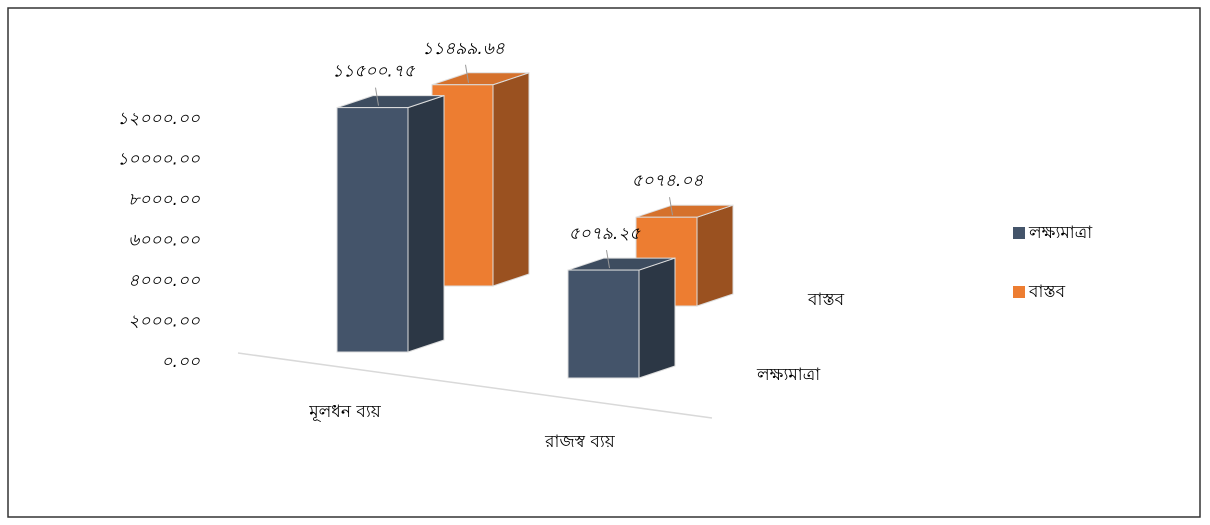 Image resolution: width=1210 pixels, height=525 pixels. I want to click on legend-label: বাস্তব, so click(1047, 292).